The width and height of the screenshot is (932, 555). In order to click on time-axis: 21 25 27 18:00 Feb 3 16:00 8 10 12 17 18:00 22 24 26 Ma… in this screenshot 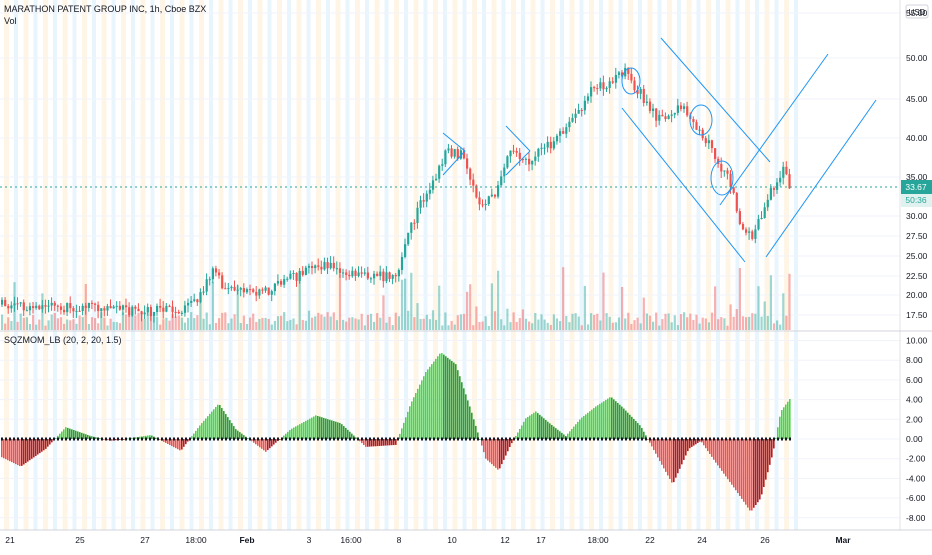, I will do `click(428, 540)`.